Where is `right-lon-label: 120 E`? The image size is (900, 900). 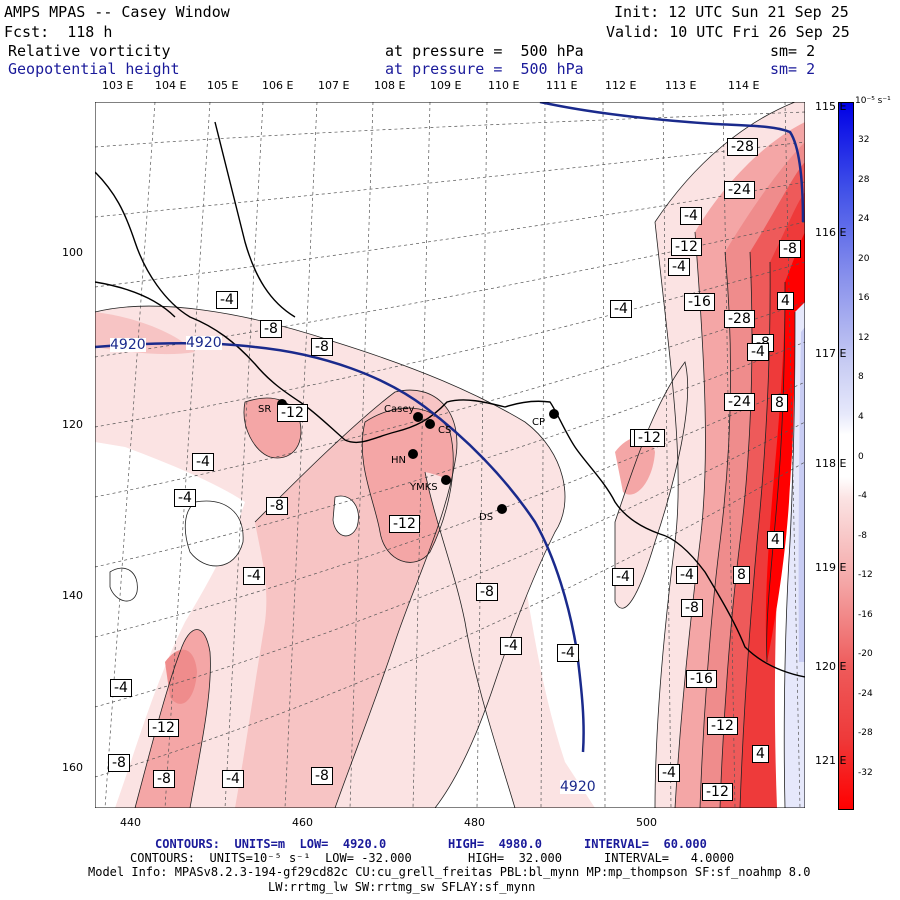 right-lon-label: 120 E is located at coordinates (831, 666).